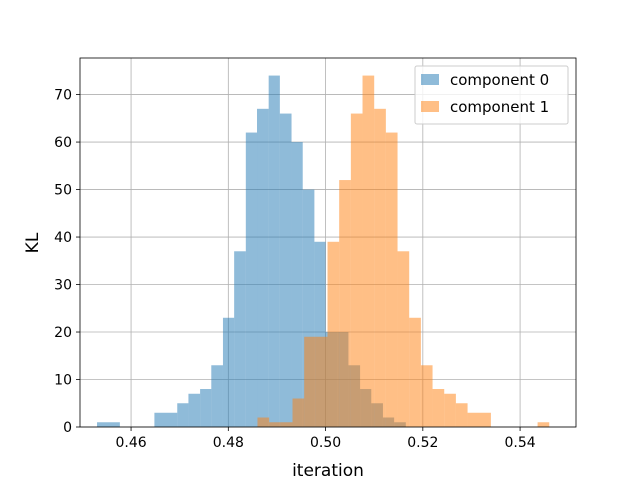  What do you see at coordinates (67, 262) in the screenshot?
I see `y-axis-ticks: 0 10 20 30 40 50 60 70` at bounding box center [67, 262].